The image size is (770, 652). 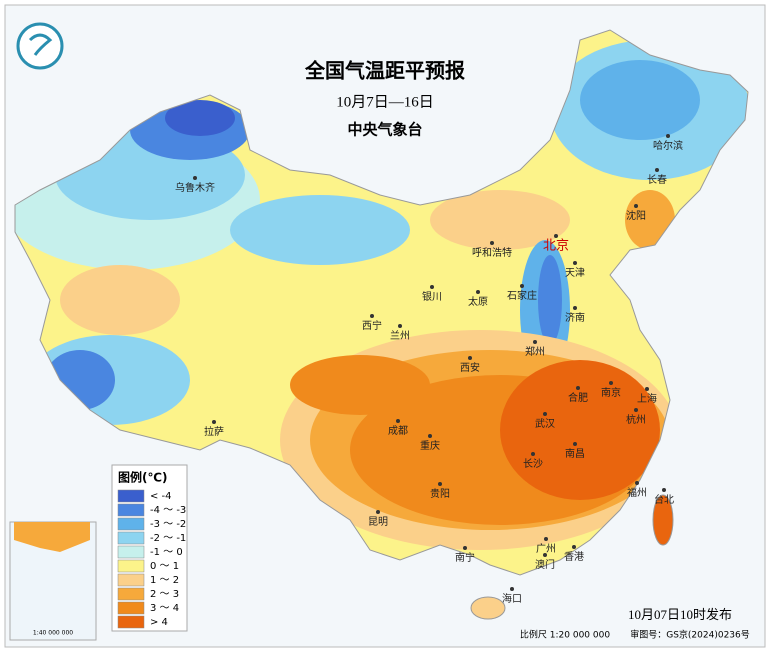 I want to click on city-label: 长沙, so click(x=533, y=464).